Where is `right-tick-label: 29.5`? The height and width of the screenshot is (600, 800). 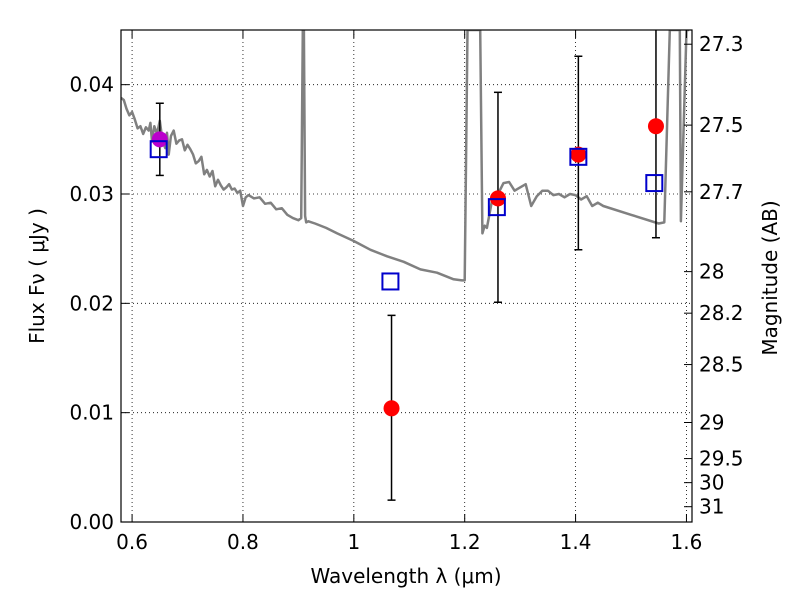 right-tick-label: 29.5 is located at coordinates (721, 459).